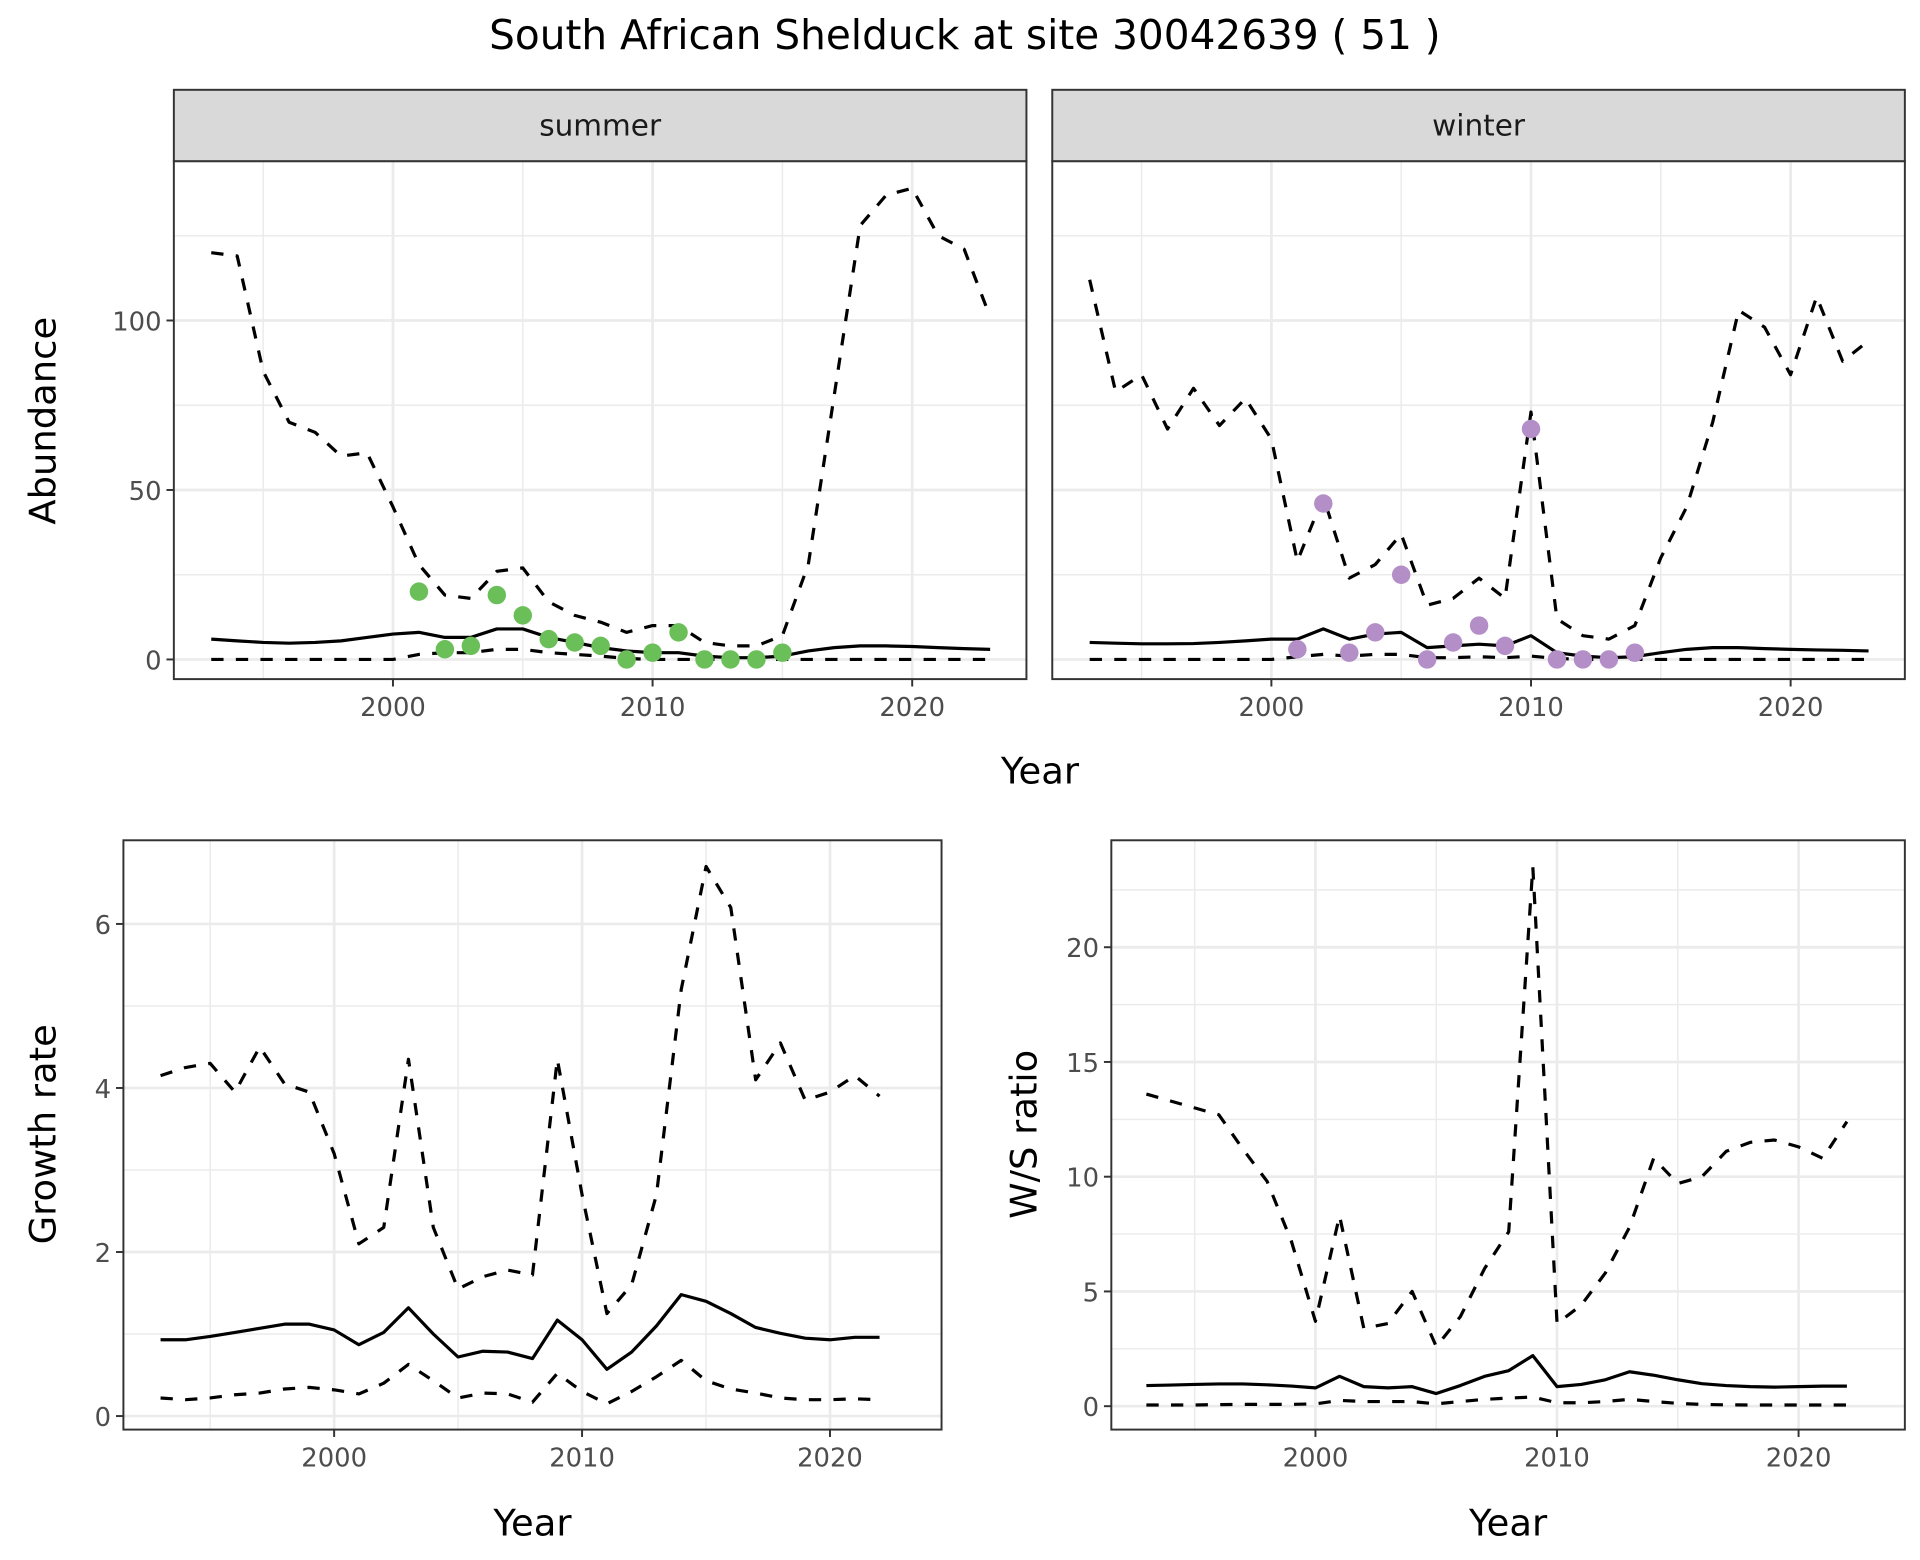 The height and width of the screenshot is (1560, 1920). What do you see at coordinates (1091, 1293) in the screenshot?
I see `y-tick-label: 5` at bounding box center [1091, 1293].